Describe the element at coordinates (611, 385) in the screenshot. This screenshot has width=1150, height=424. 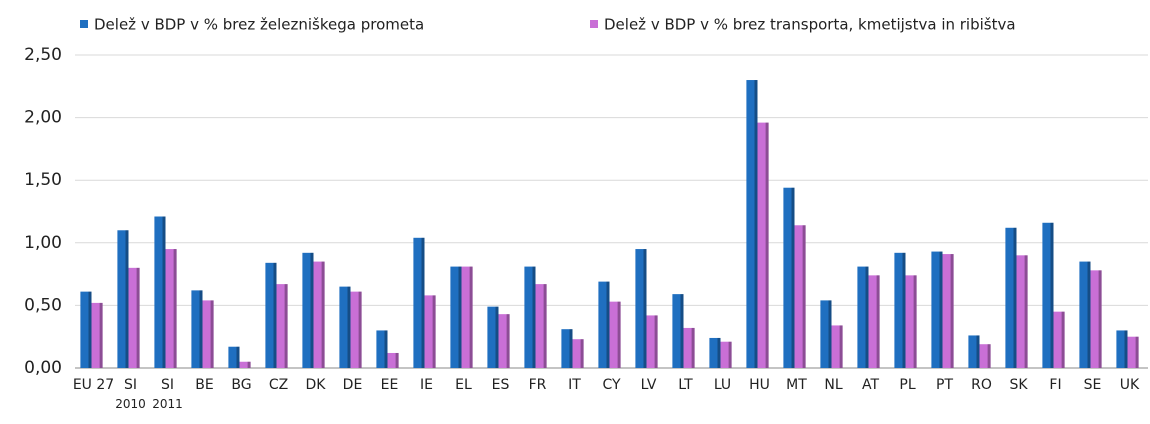
I see `x-tick-label: CY` at that location.